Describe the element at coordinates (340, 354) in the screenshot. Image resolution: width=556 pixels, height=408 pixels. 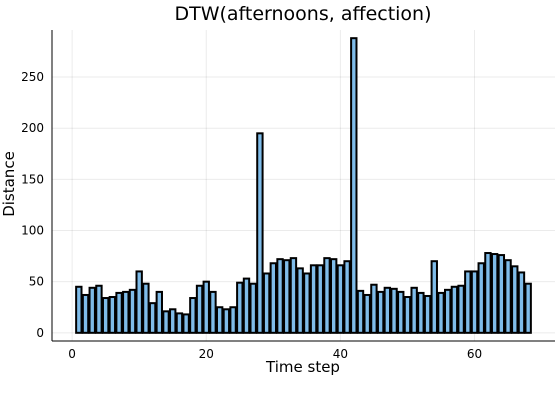
I see `x-tick-label: 40` at that location.